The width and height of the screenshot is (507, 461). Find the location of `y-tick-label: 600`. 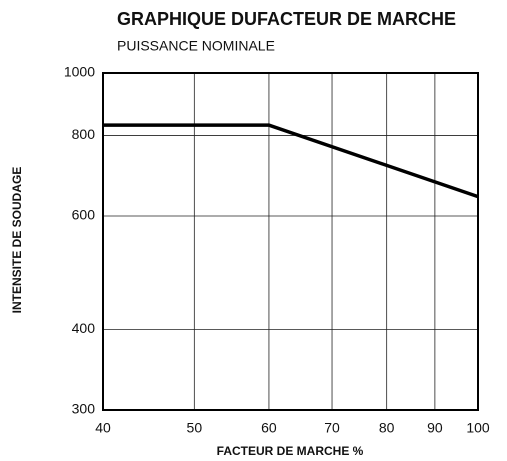

y-tick-label: 600 is located at coordinates (84, 215).